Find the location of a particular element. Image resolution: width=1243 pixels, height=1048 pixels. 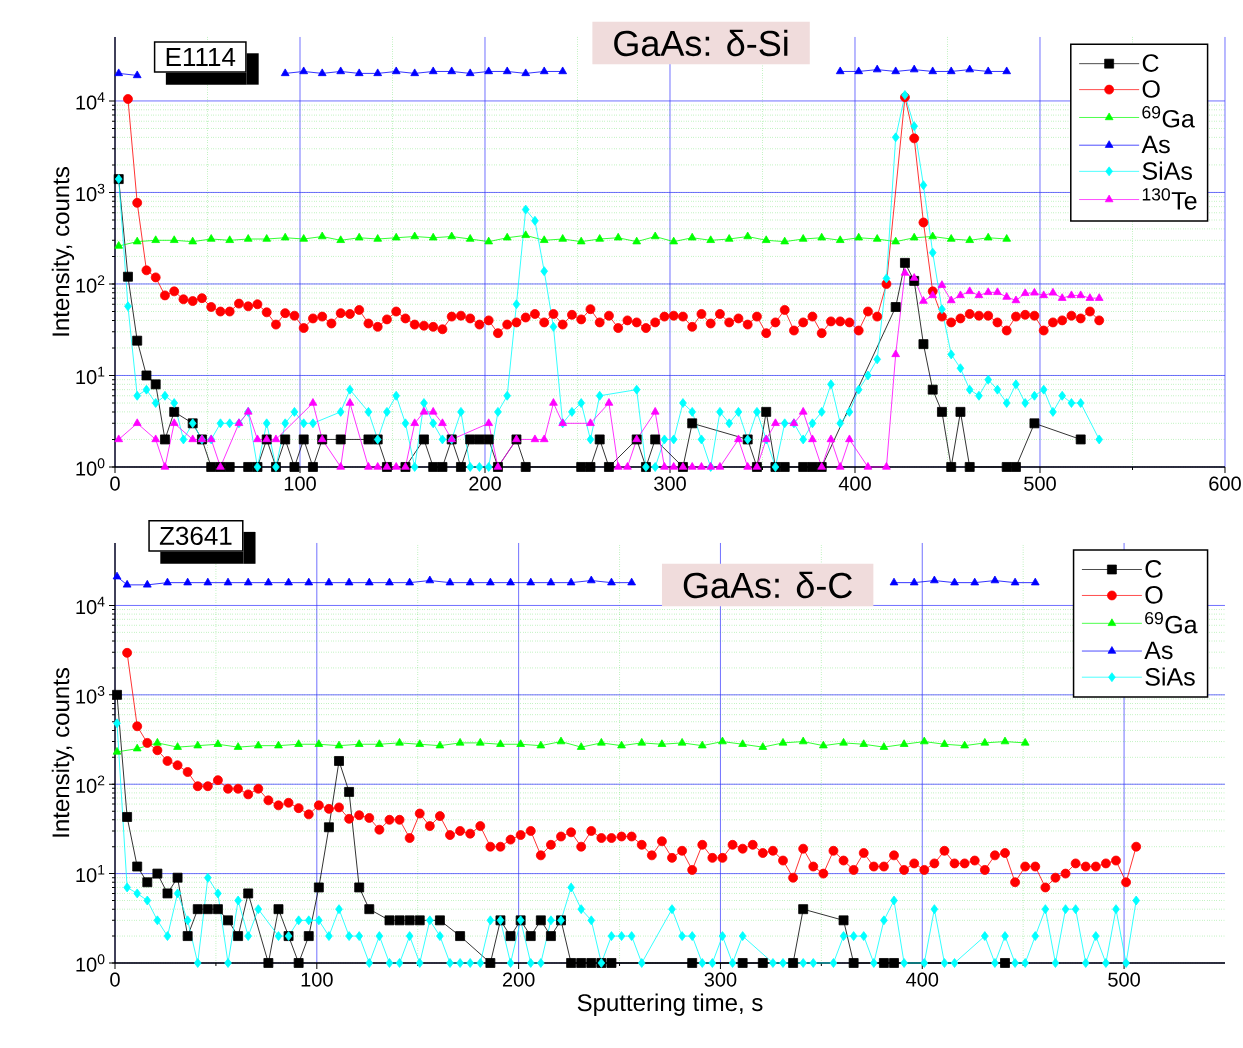

x-tick-label: 600 is located at coordinates (1225, 483).